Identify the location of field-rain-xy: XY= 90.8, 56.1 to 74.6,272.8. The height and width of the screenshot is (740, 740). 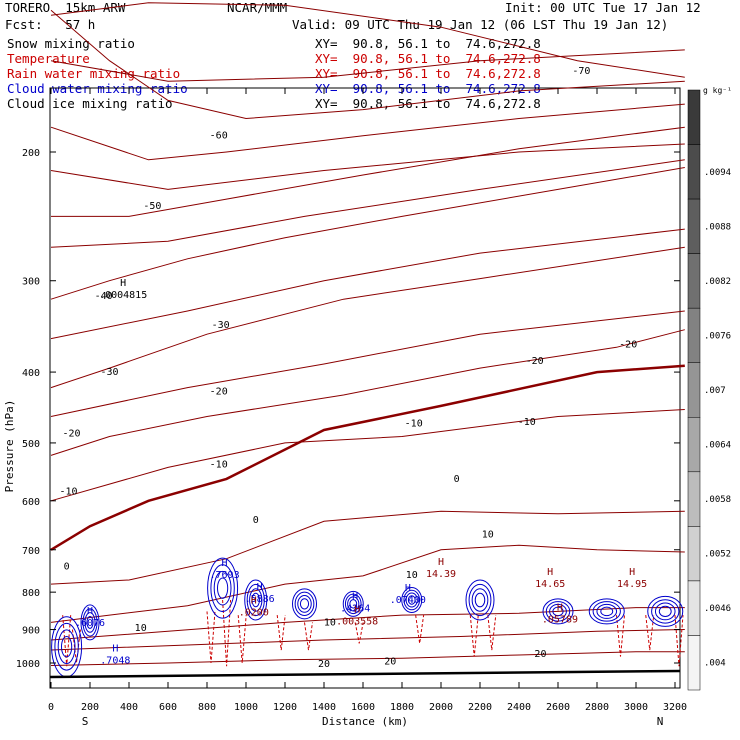
(428, 73).